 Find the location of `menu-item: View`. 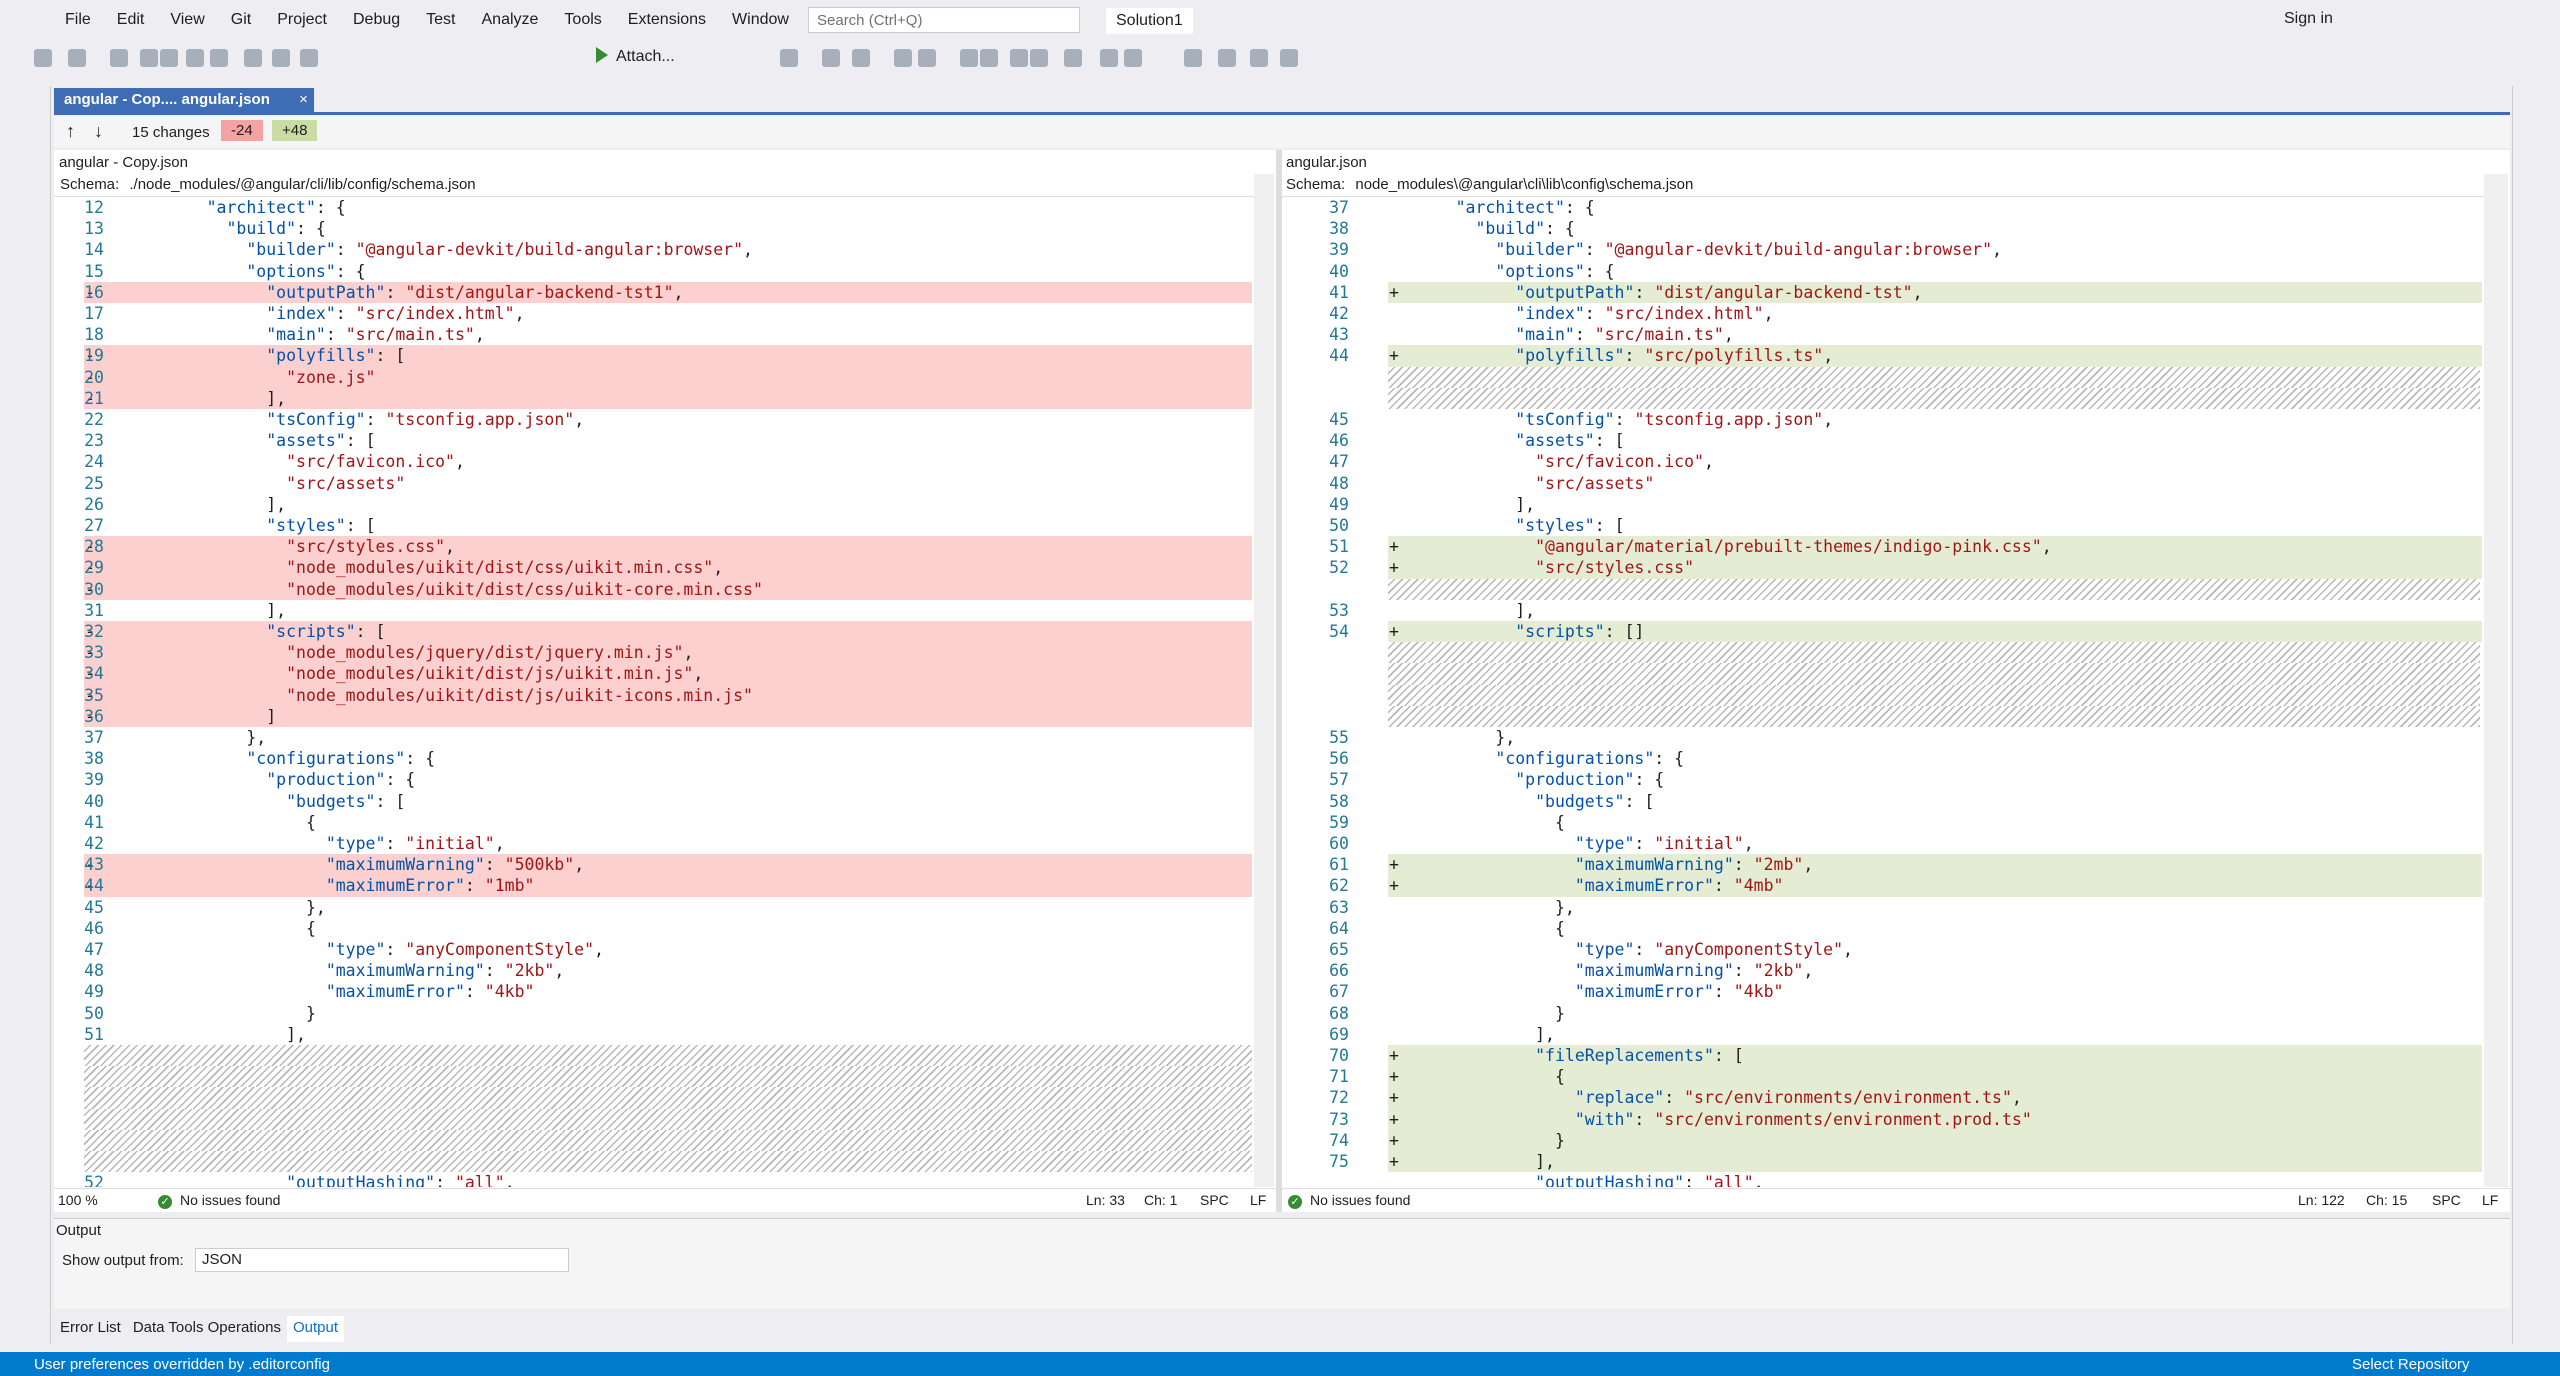

menu-item: View is located at coordinates (187, 19).